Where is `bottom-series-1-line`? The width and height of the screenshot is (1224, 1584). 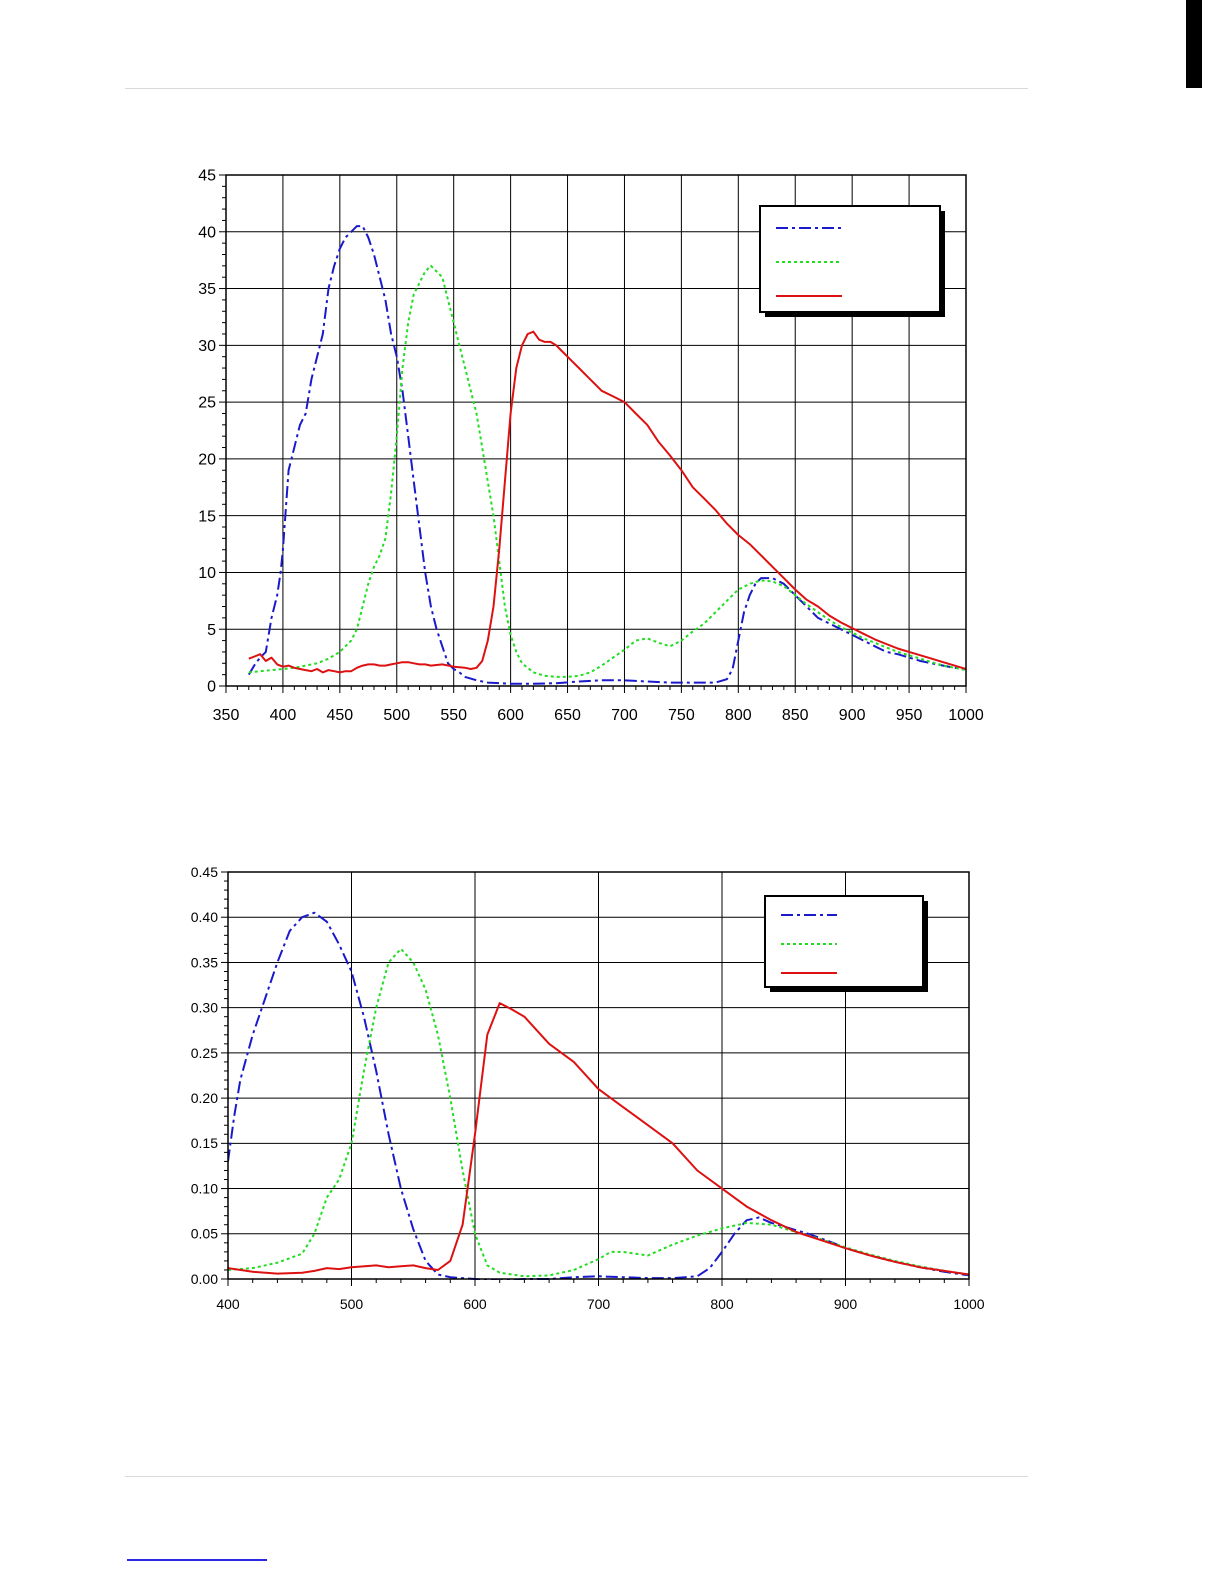 bottom-series-1-line is located at coordinates (598, 1095).